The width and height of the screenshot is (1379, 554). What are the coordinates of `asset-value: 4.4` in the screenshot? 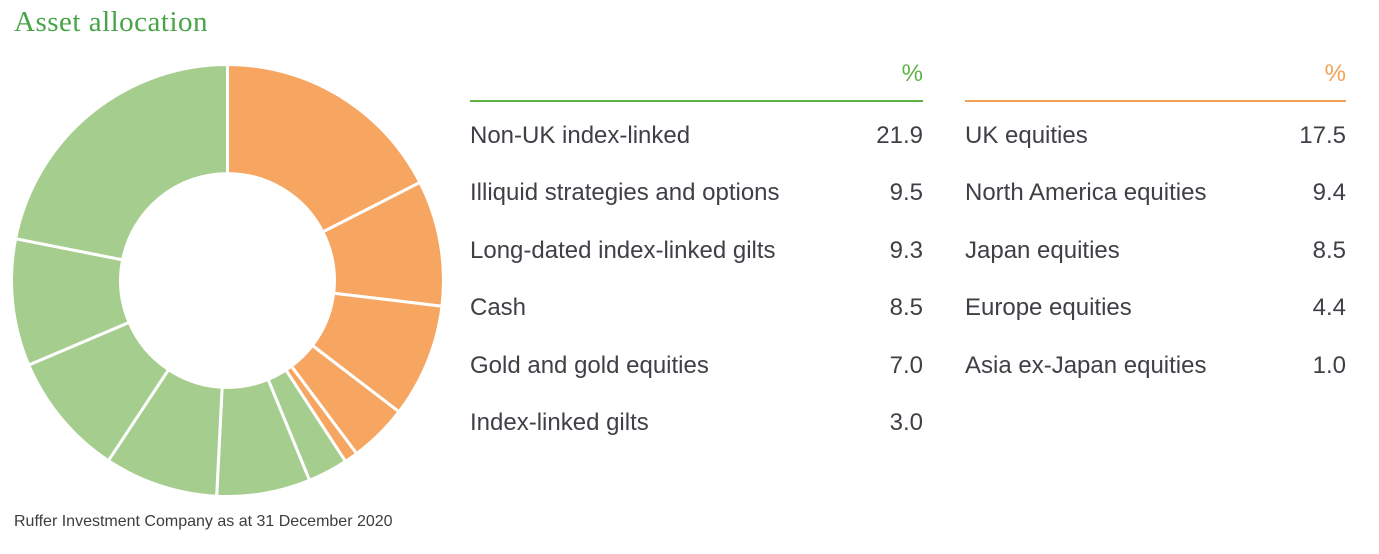 It's located at (1329, 308).